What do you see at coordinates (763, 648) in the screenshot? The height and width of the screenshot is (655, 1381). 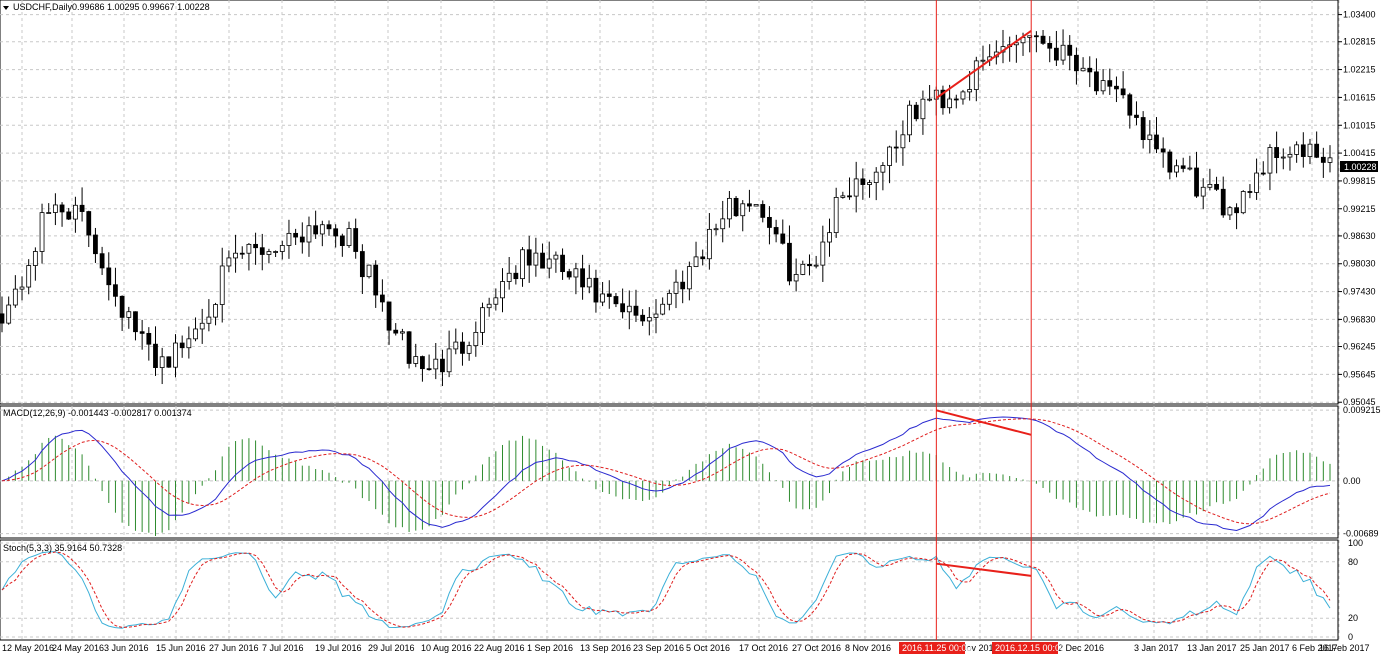 I see `x-axis-tick: 17 Oct 2016` at bounding box center [763, 648].